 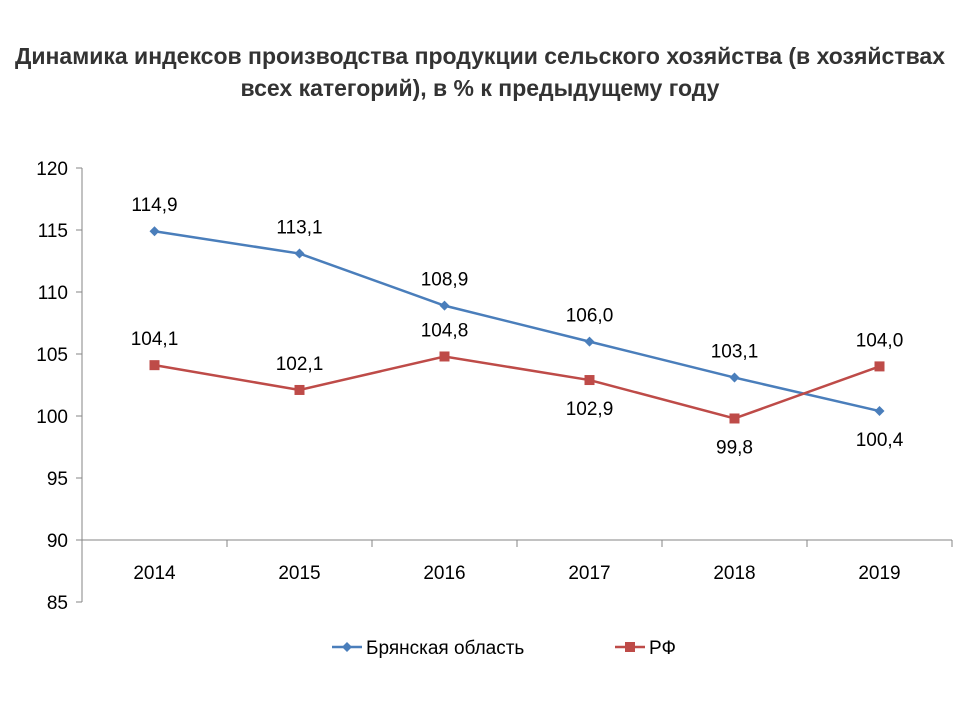 I want to click on legend-label: Брянская область, so click(x=445, y=648).